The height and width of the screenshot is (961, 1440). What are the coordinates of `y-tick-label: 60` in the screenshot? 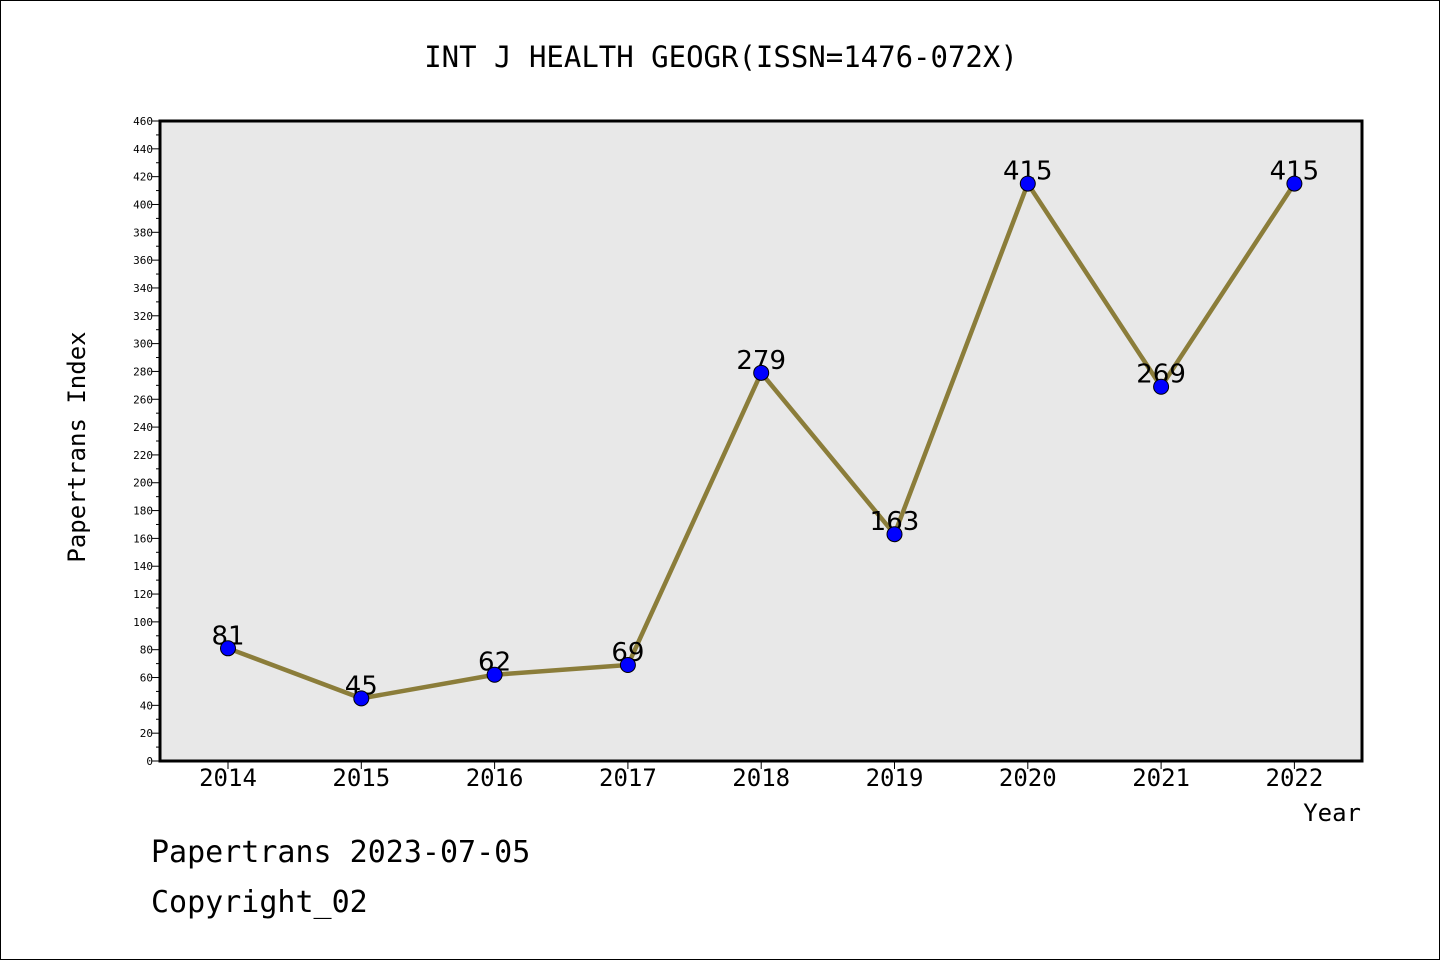 It's located at (146, 678).